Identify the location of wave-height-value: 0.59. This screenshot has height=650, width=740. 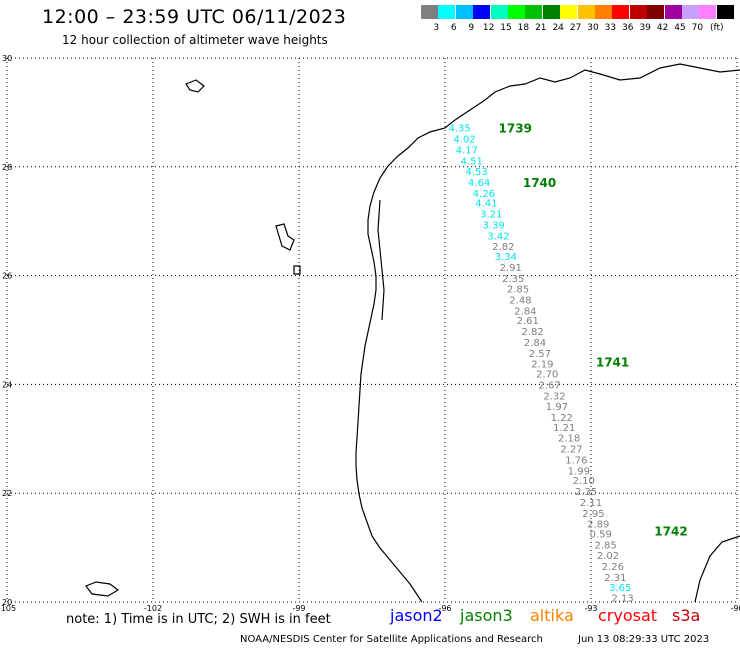
(601, 534).